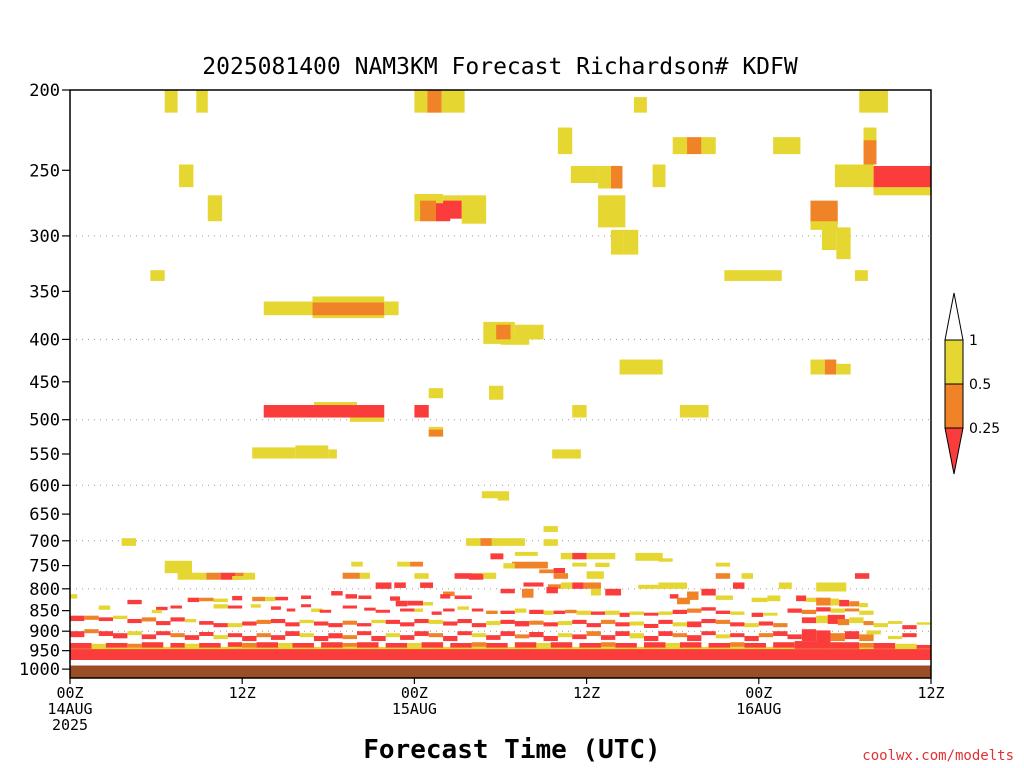 The height and width of the screenshot is (768, 1024). Describe the element at coordinates (954, 362) in the screenshot. I see `legend-swatch` at that location.